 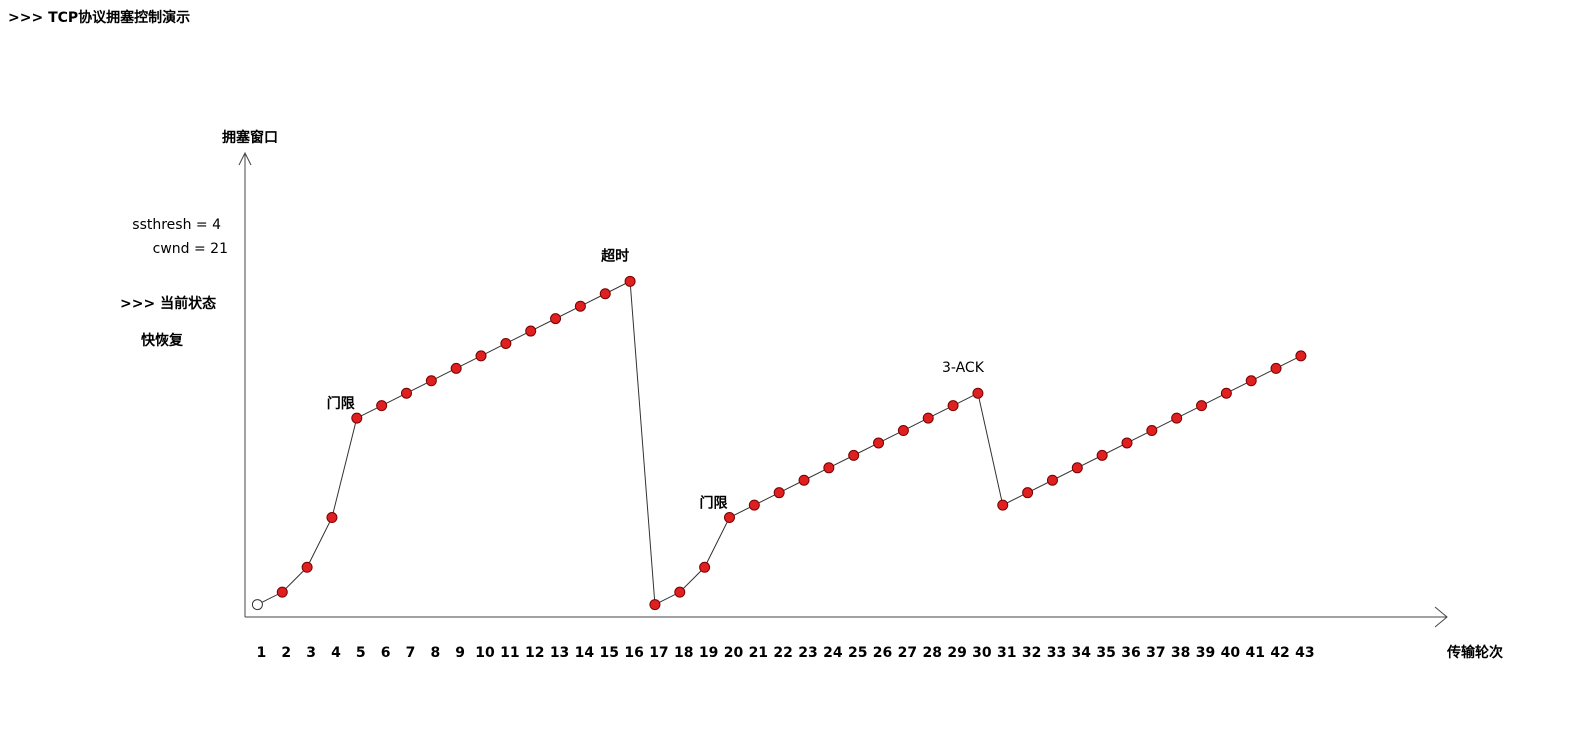 What do you see at coordinates (1130, 653) in the screenshot?
I see `x-tick-label: 36` at bounding box center [1130, 653].